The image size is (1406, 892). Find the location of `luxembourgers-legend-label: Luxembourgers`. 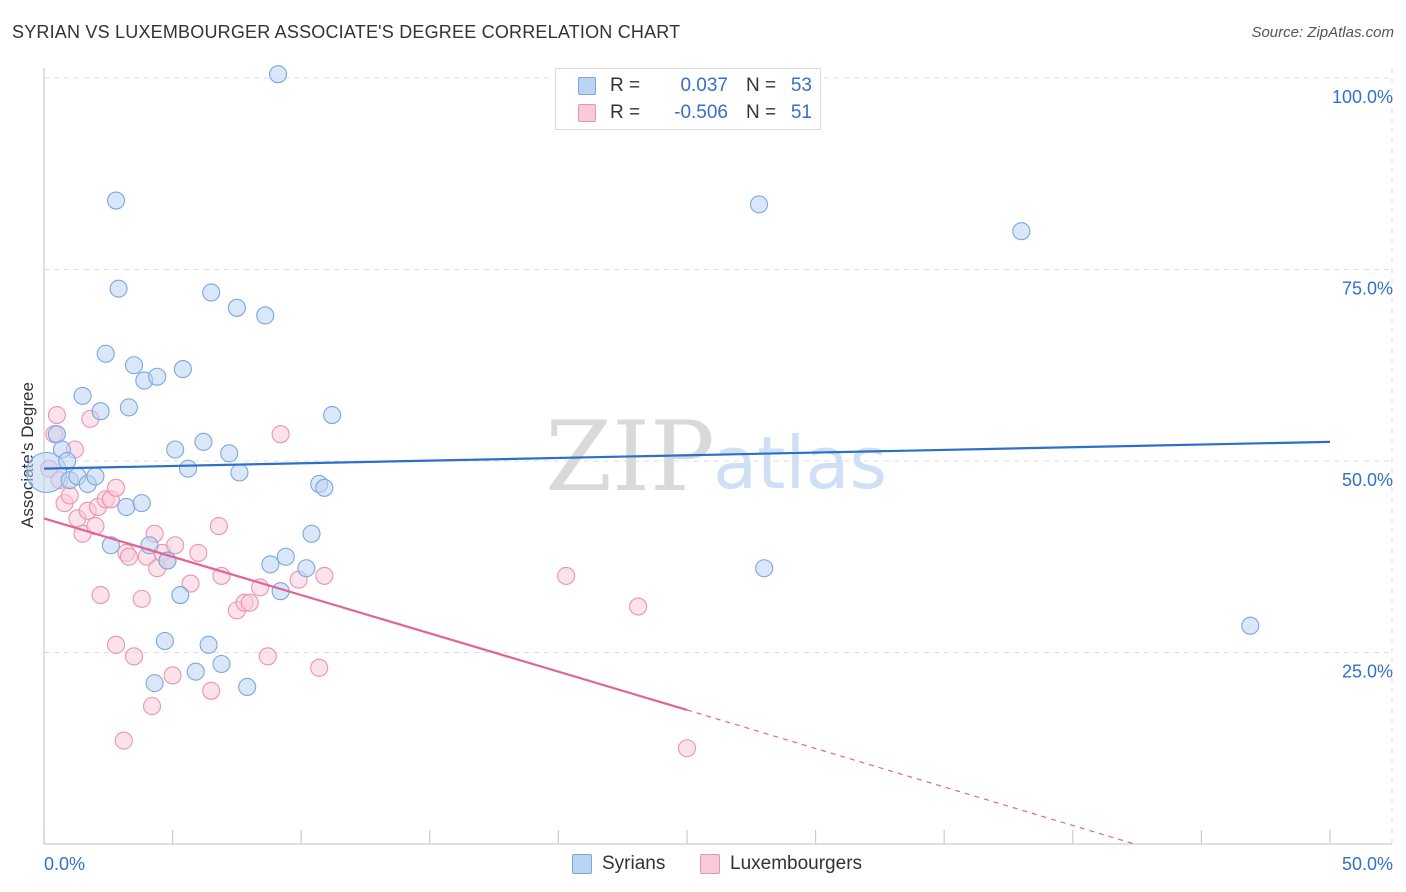

luxembourgers-legend-label: Luxembourgers is located at coordinates (796, 863).